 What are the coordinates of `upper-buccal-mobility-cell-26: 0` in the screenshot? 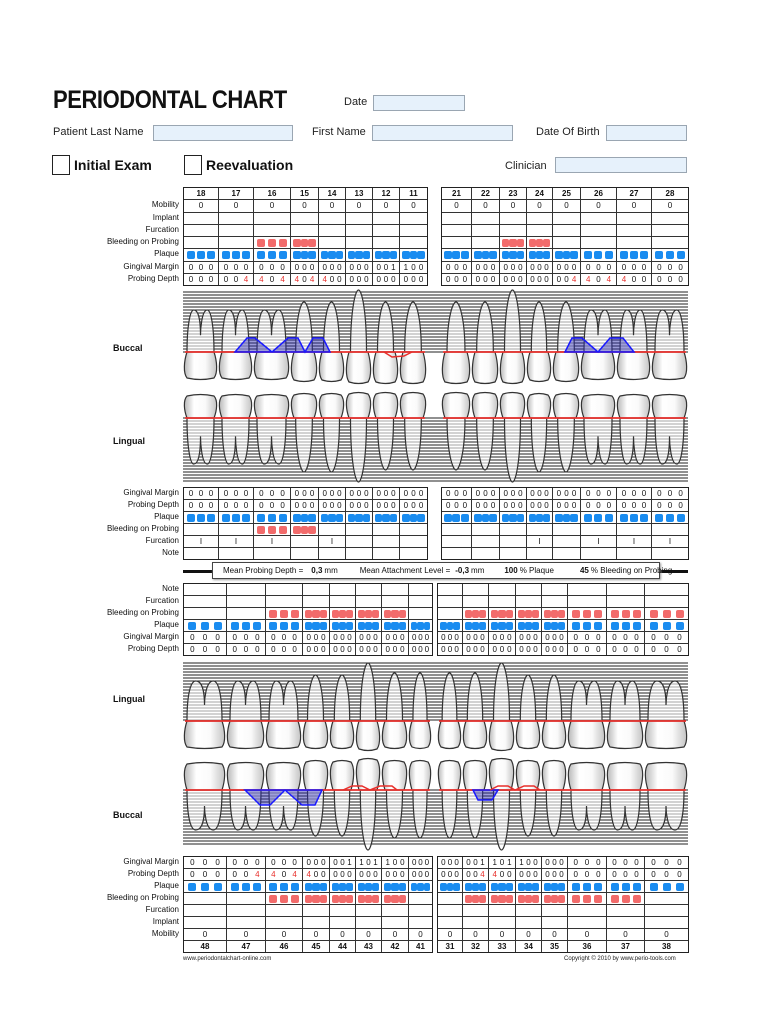 It's located at (598, 206).